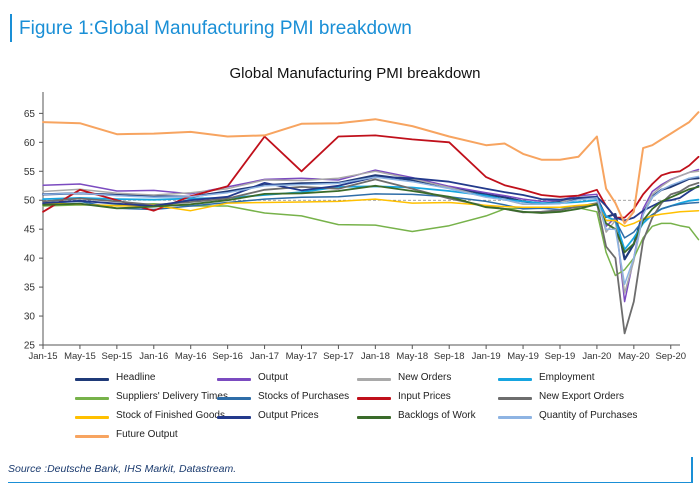  What do you see at coordinates (582, 396) in the screenshot?
I see `legend-label: New Export Orders` at bounding box center [582, 396].